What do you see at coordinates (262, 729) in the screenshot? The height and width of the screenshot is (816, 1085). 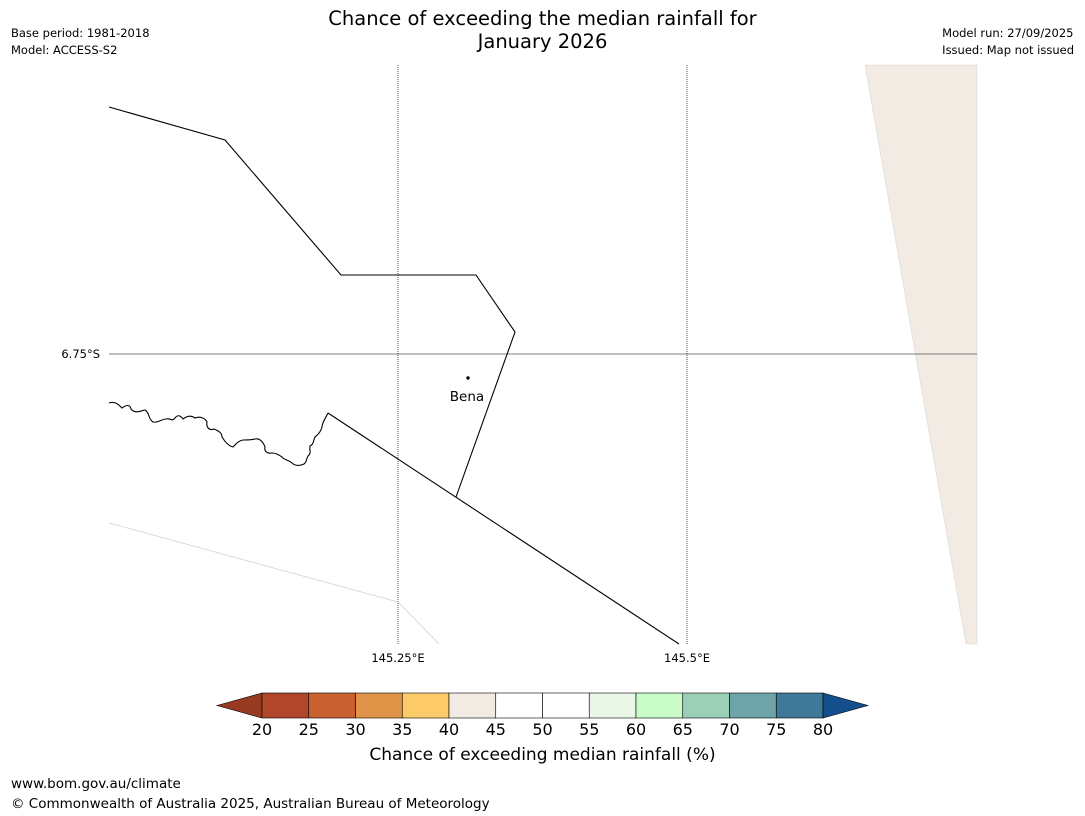 I see `colorbar-tick-20: 20` at bounding box center [262, 729].